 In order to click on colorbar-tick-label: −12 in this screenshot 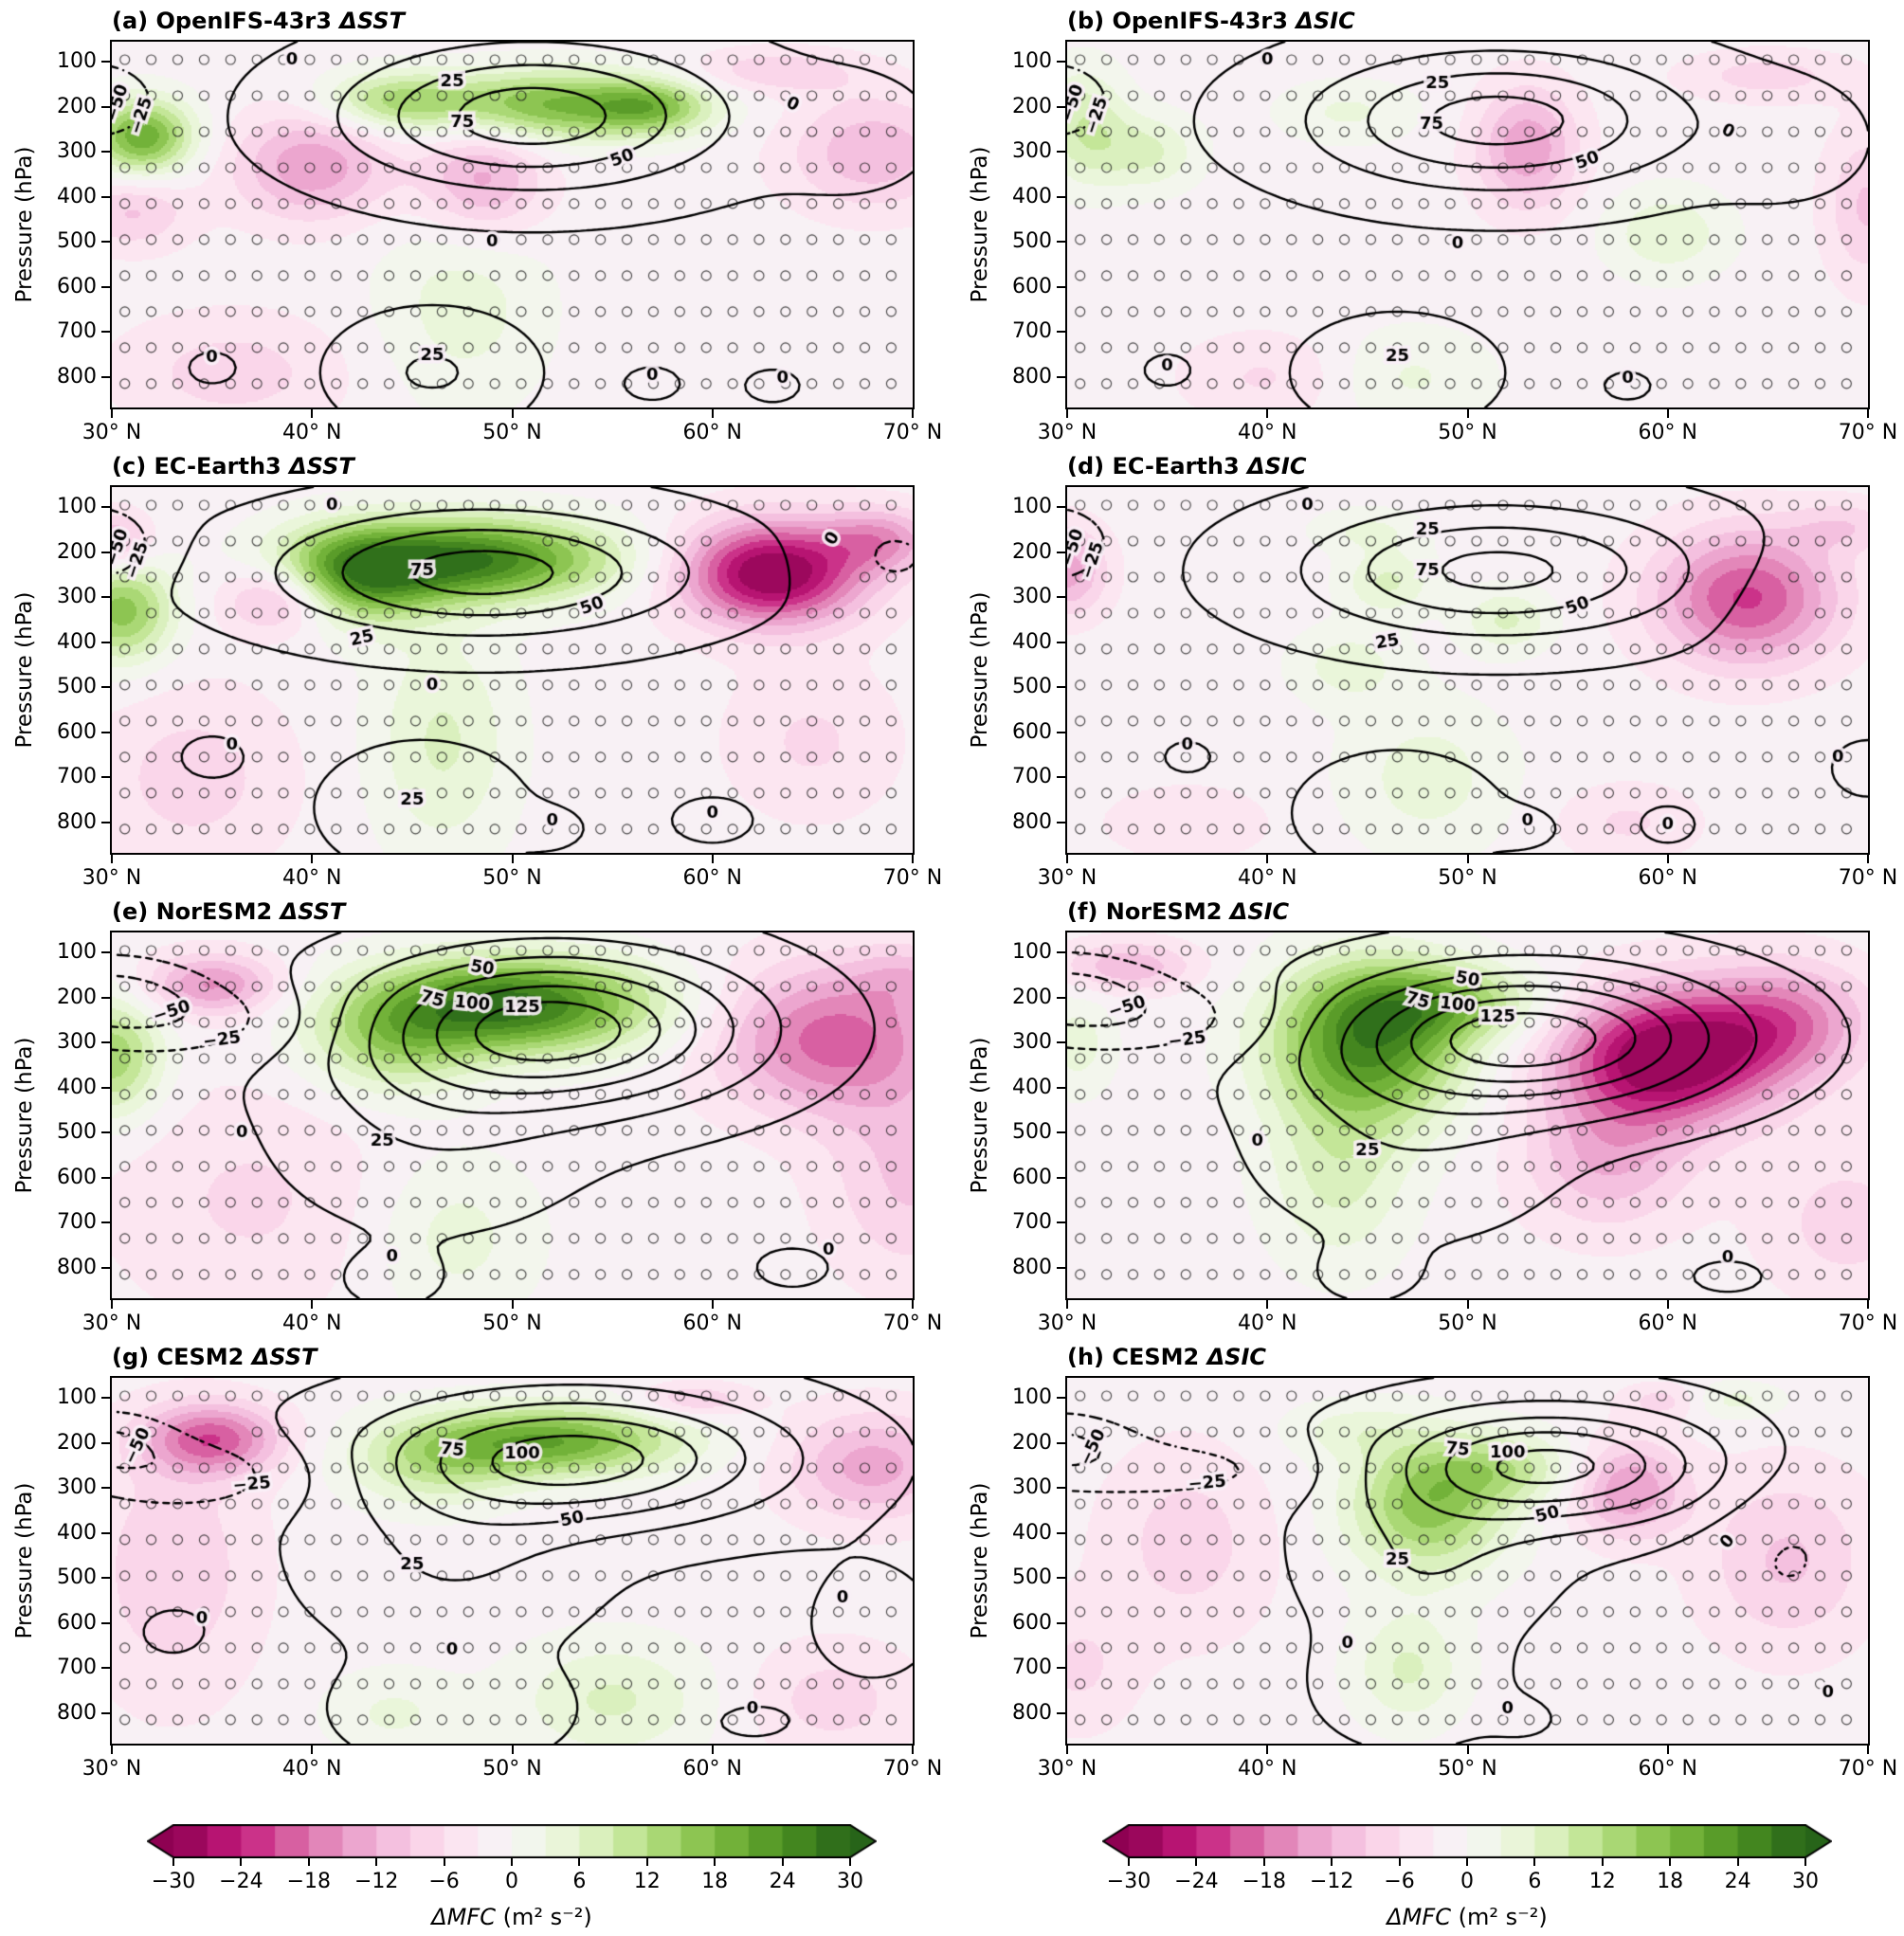, I will do `click(1331, 1881)`.